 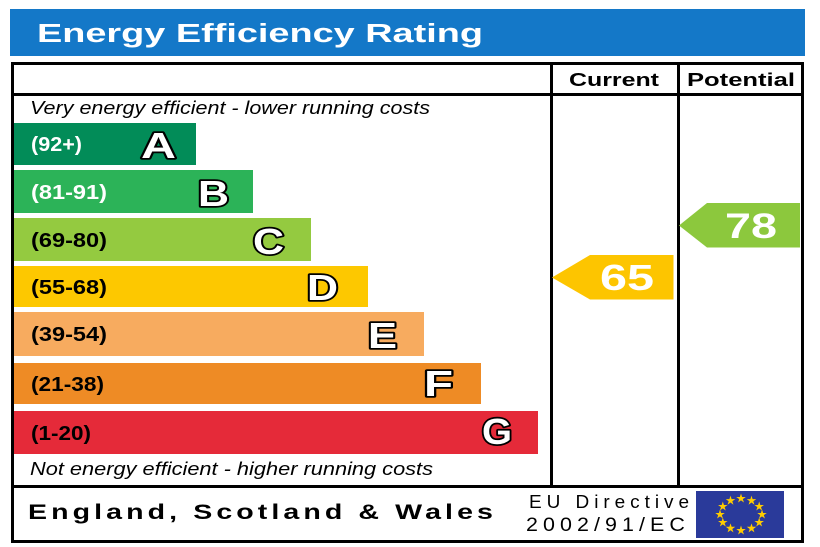 What do you see at coordinates (61, 433) in the screenshot?
I see `svg-text: (1-20)` at bounding box center [61, 433].